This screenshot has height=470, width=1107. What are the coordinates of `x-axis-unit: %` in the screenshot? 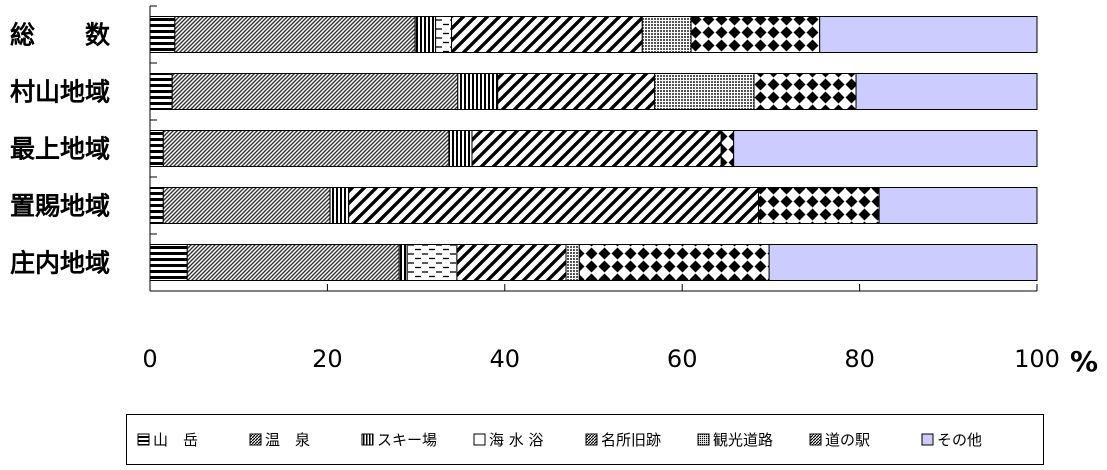 It's located at (1084, 361).